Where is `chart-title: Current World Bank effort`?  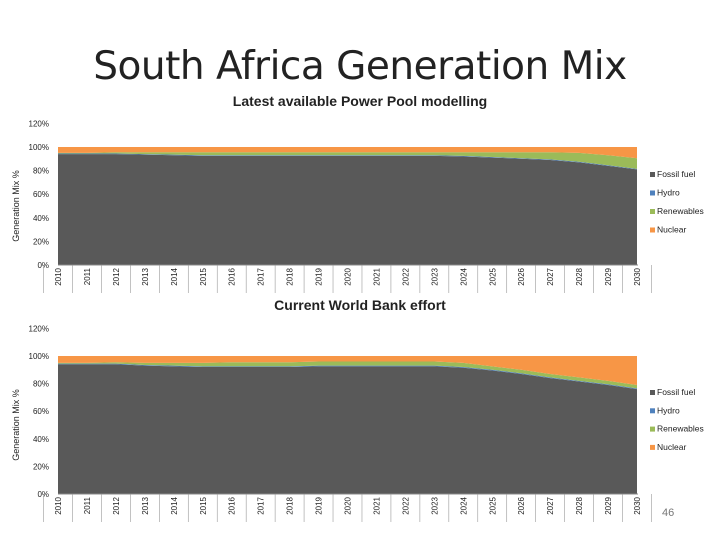 chart-title: Current World Bank effort is located at coordinates (360, 305).